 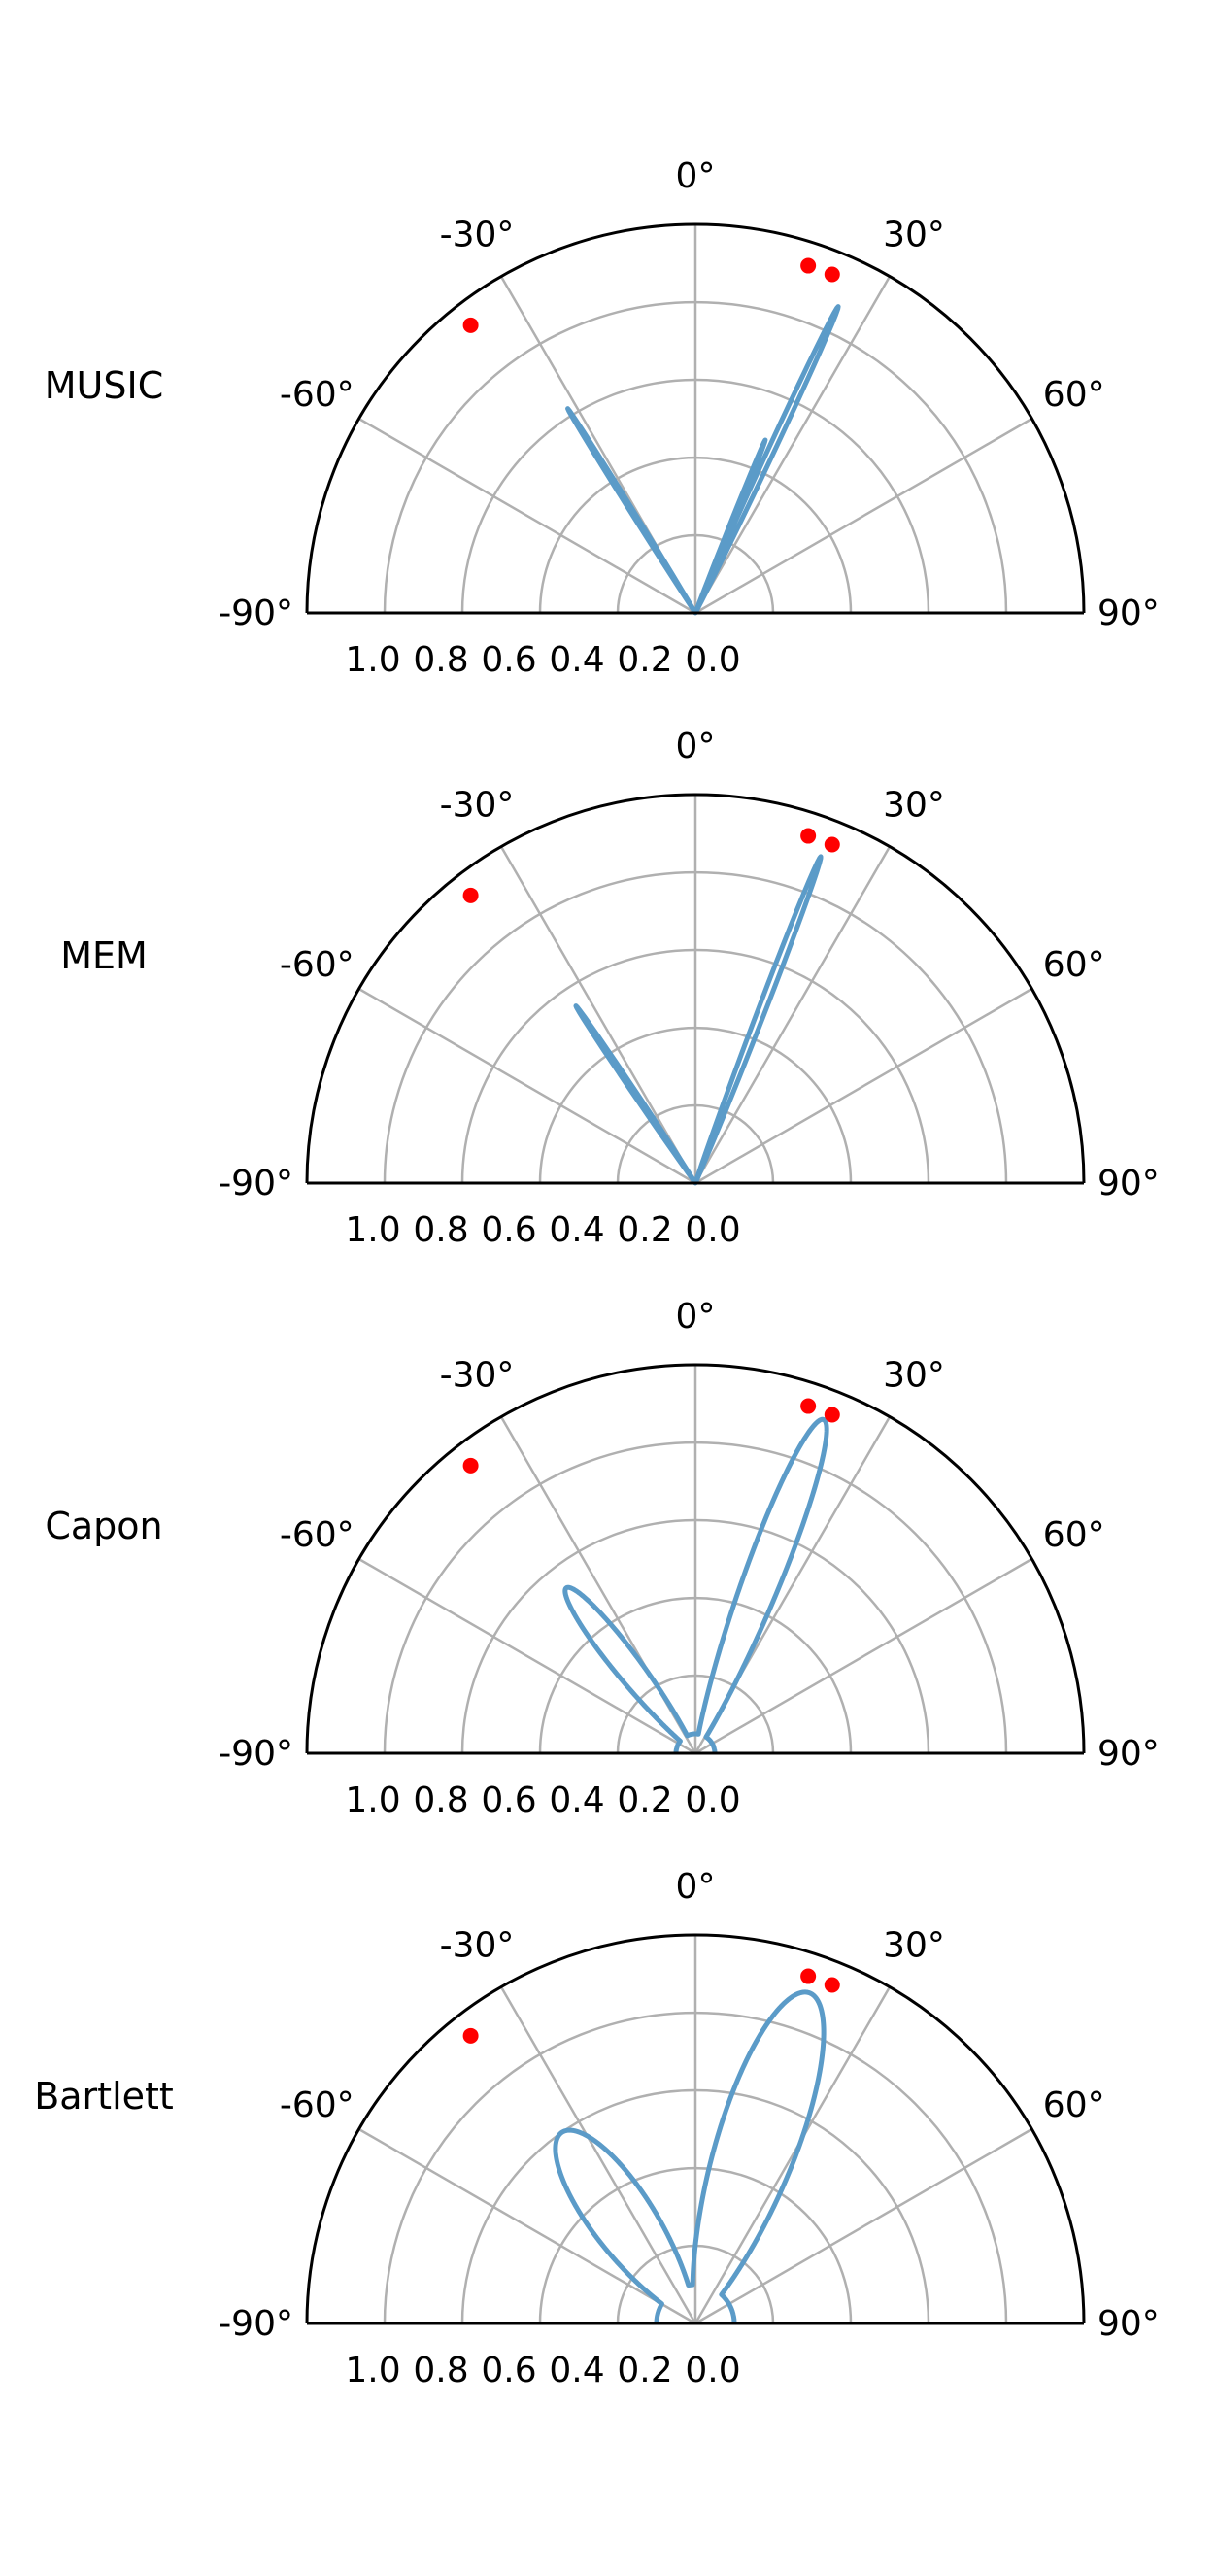 I want to click on row-label: MUSIC, so click(x=104, y=385).